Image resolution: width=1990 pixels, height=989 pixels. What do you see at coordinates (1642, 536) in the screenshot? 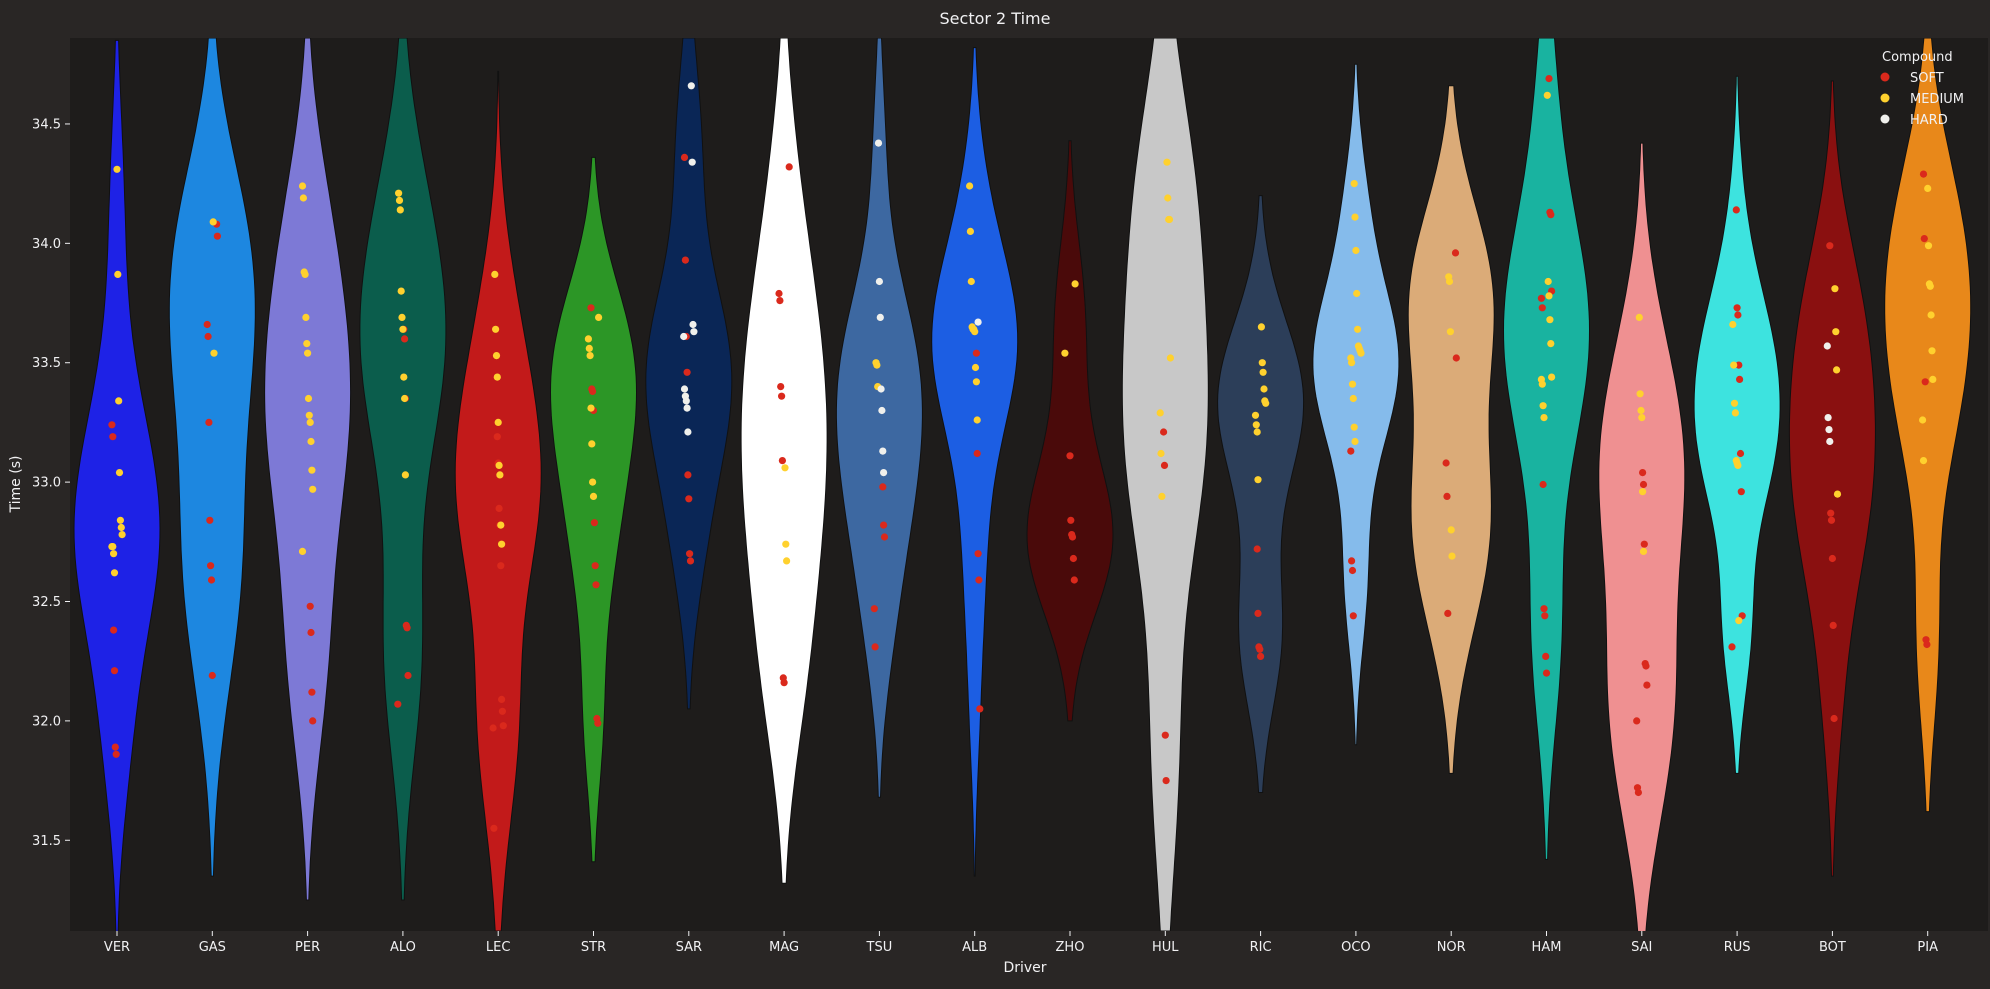
I see `violin-sai` at bounding box center [1642, 536].